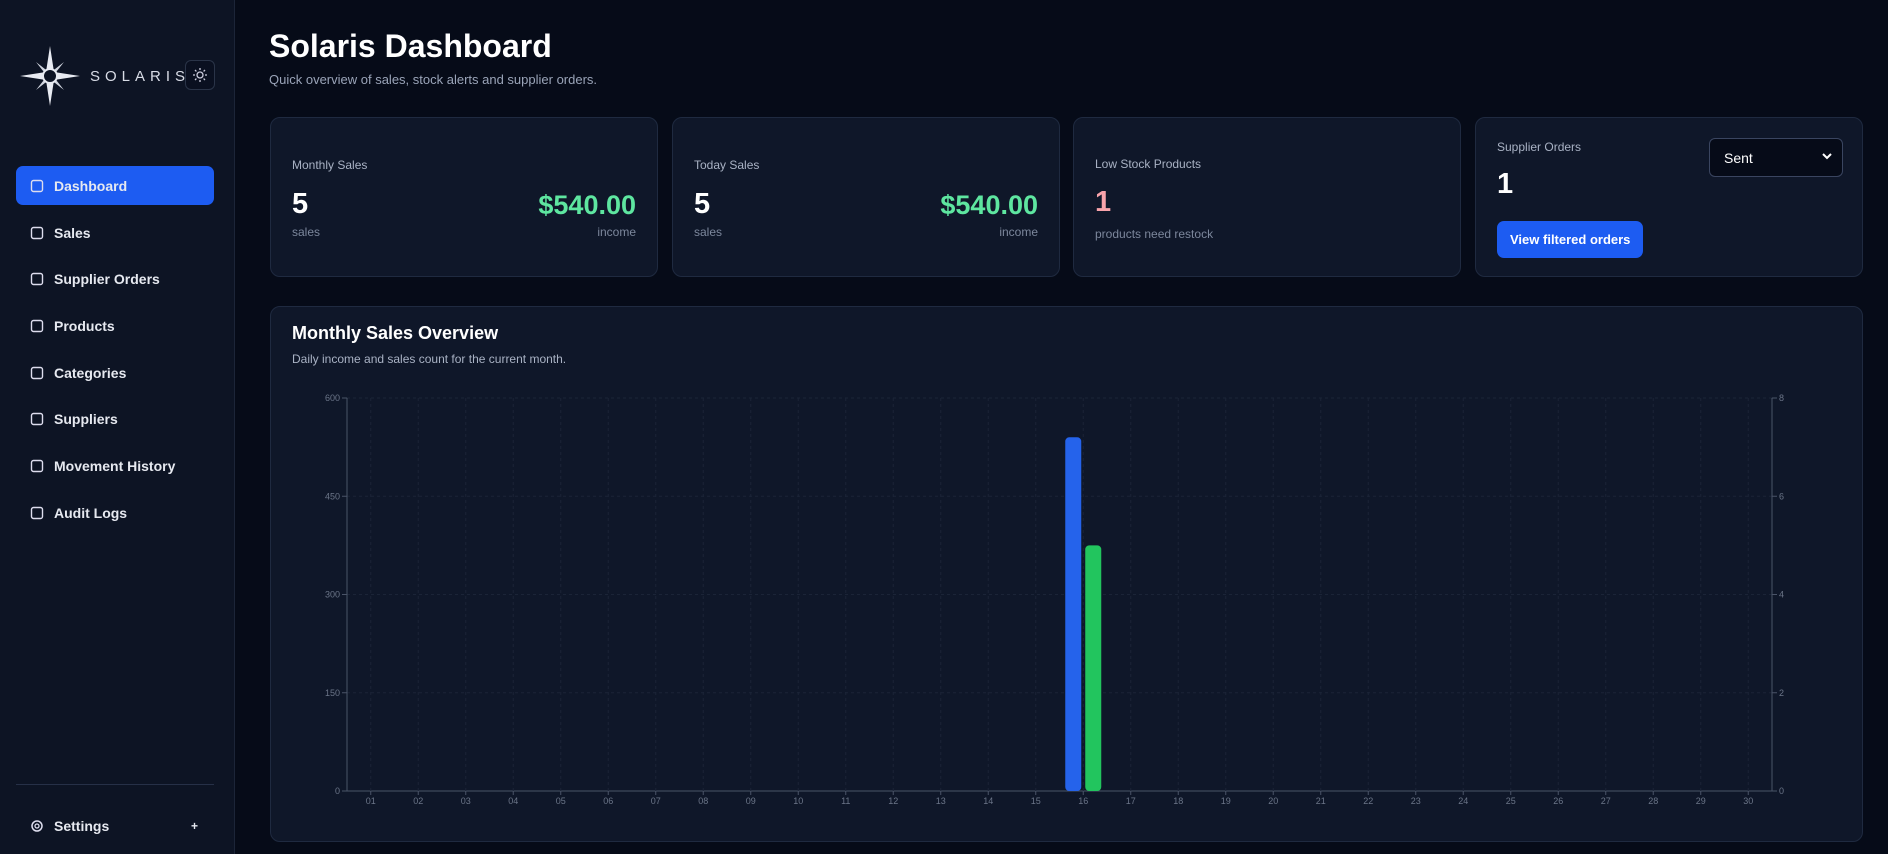 The image size is (1888, 854). Describe the element at coordinates (332, 398) in the screenshot. I see `y-tick-label: 600` at that location.